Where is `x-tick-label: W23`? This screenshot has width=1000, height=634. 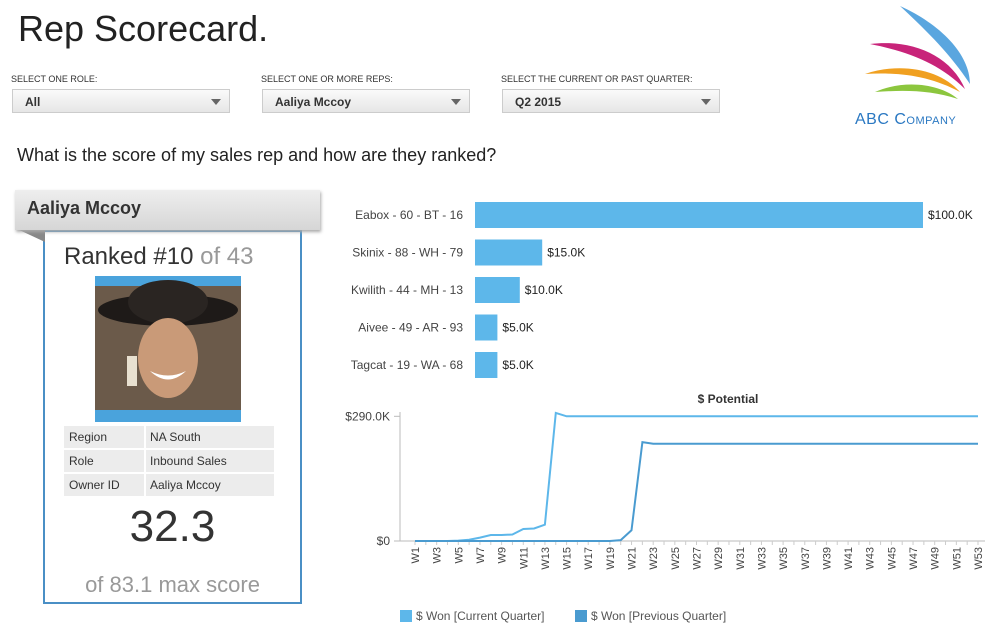
x-tick-label: W23 is located at coordinates (654, 558).